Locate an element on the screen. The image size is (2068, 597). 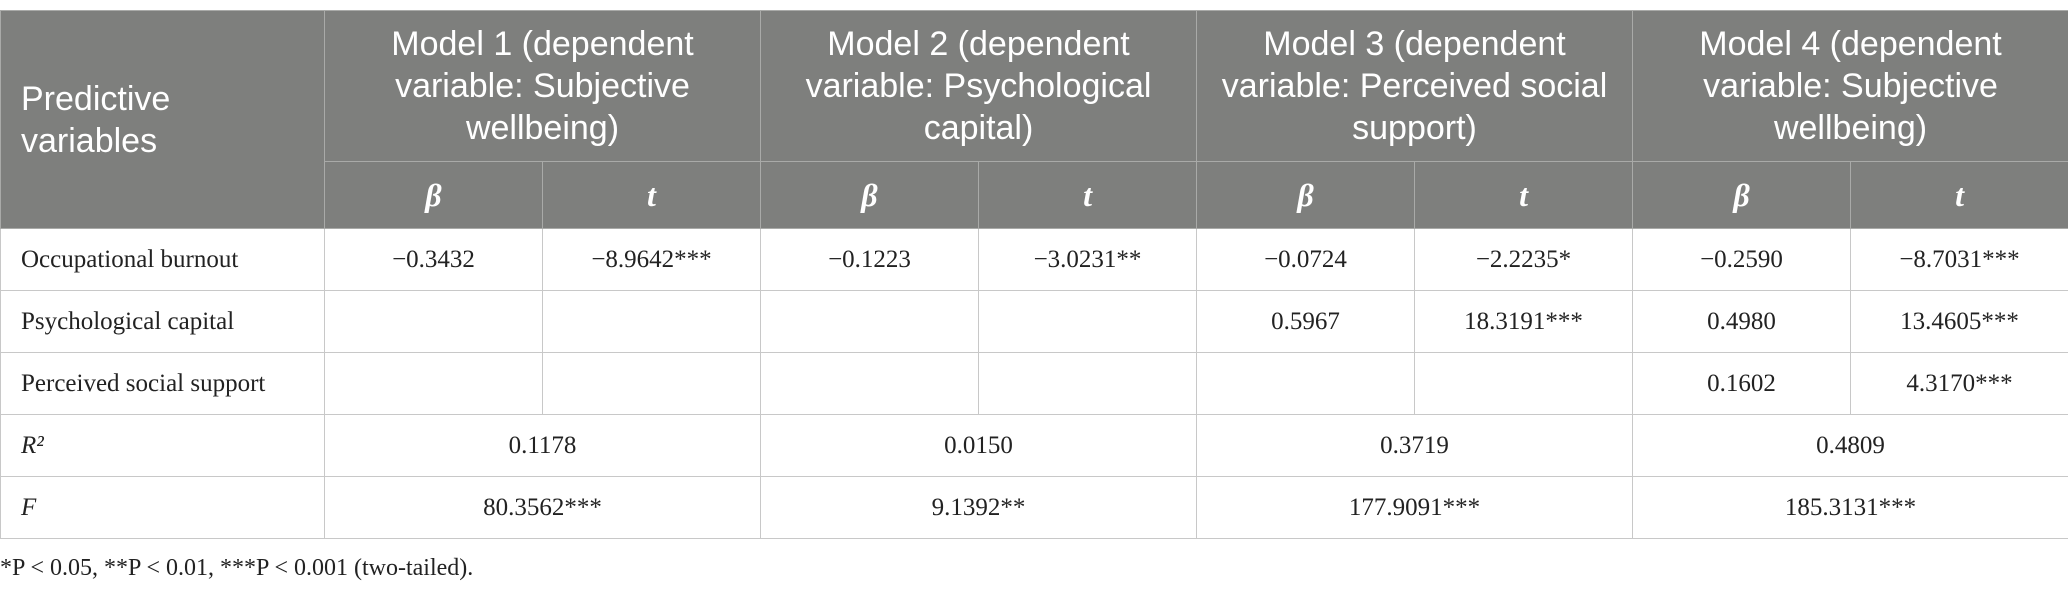
cell: 0.1178 is located at coordinates (542, 445).